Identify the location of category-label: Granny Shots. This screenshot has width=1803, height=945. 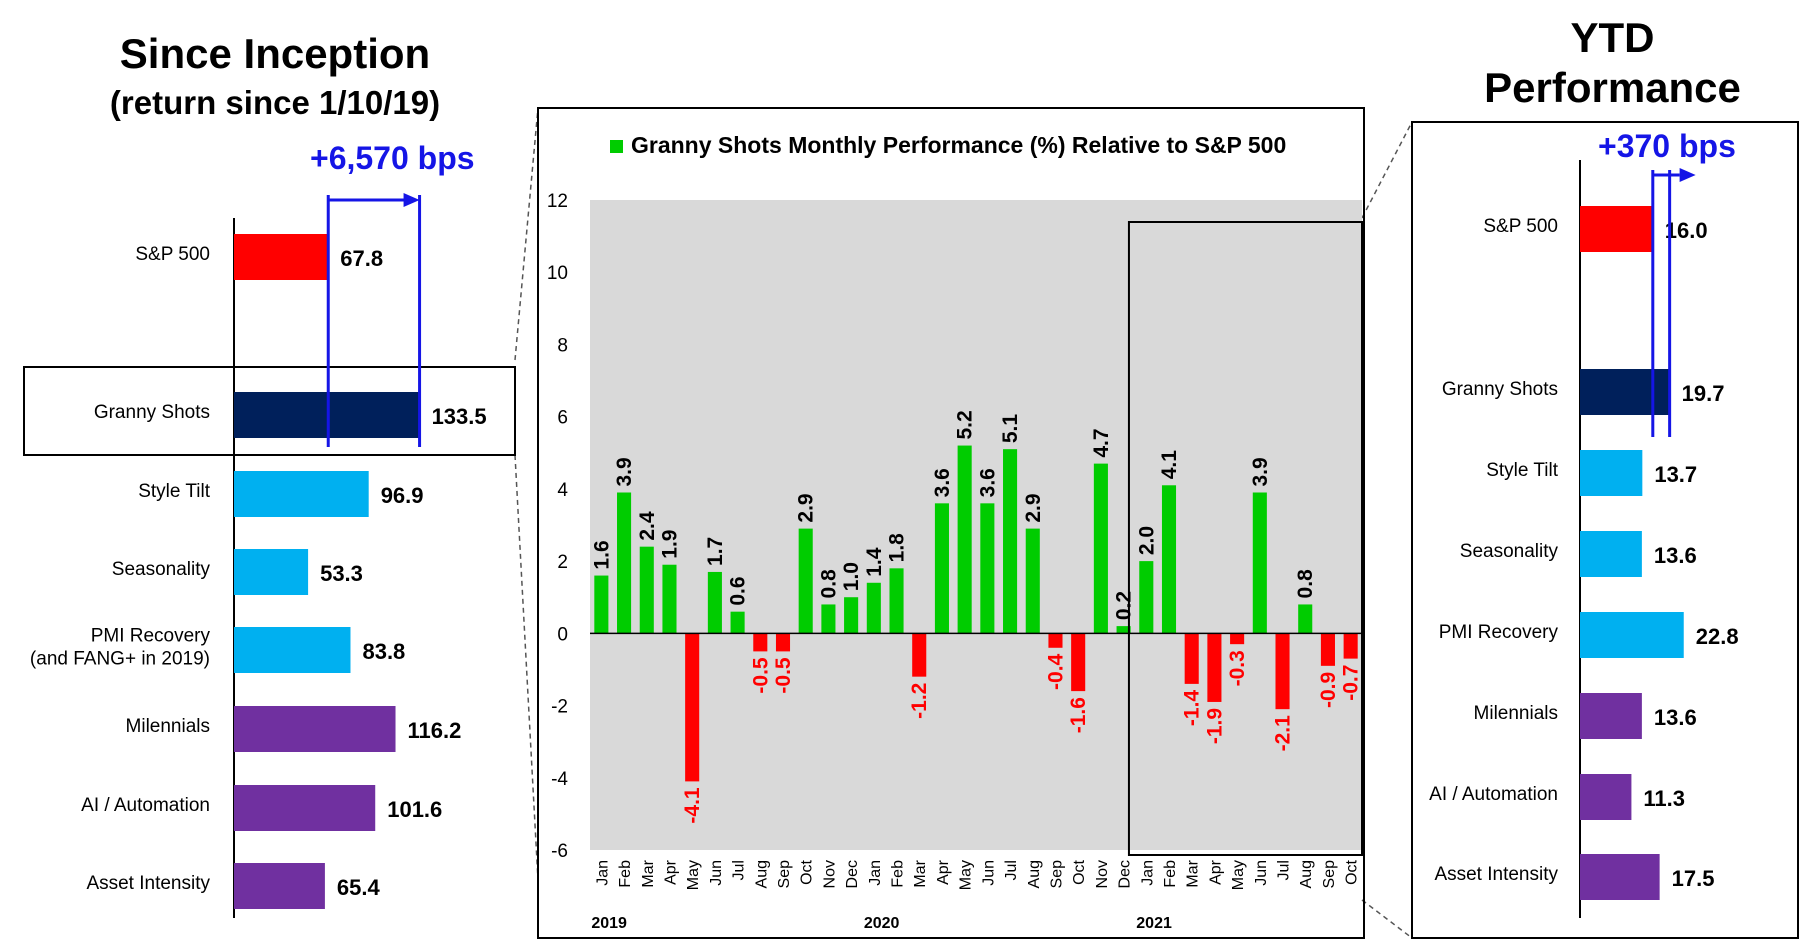
(152, 412).